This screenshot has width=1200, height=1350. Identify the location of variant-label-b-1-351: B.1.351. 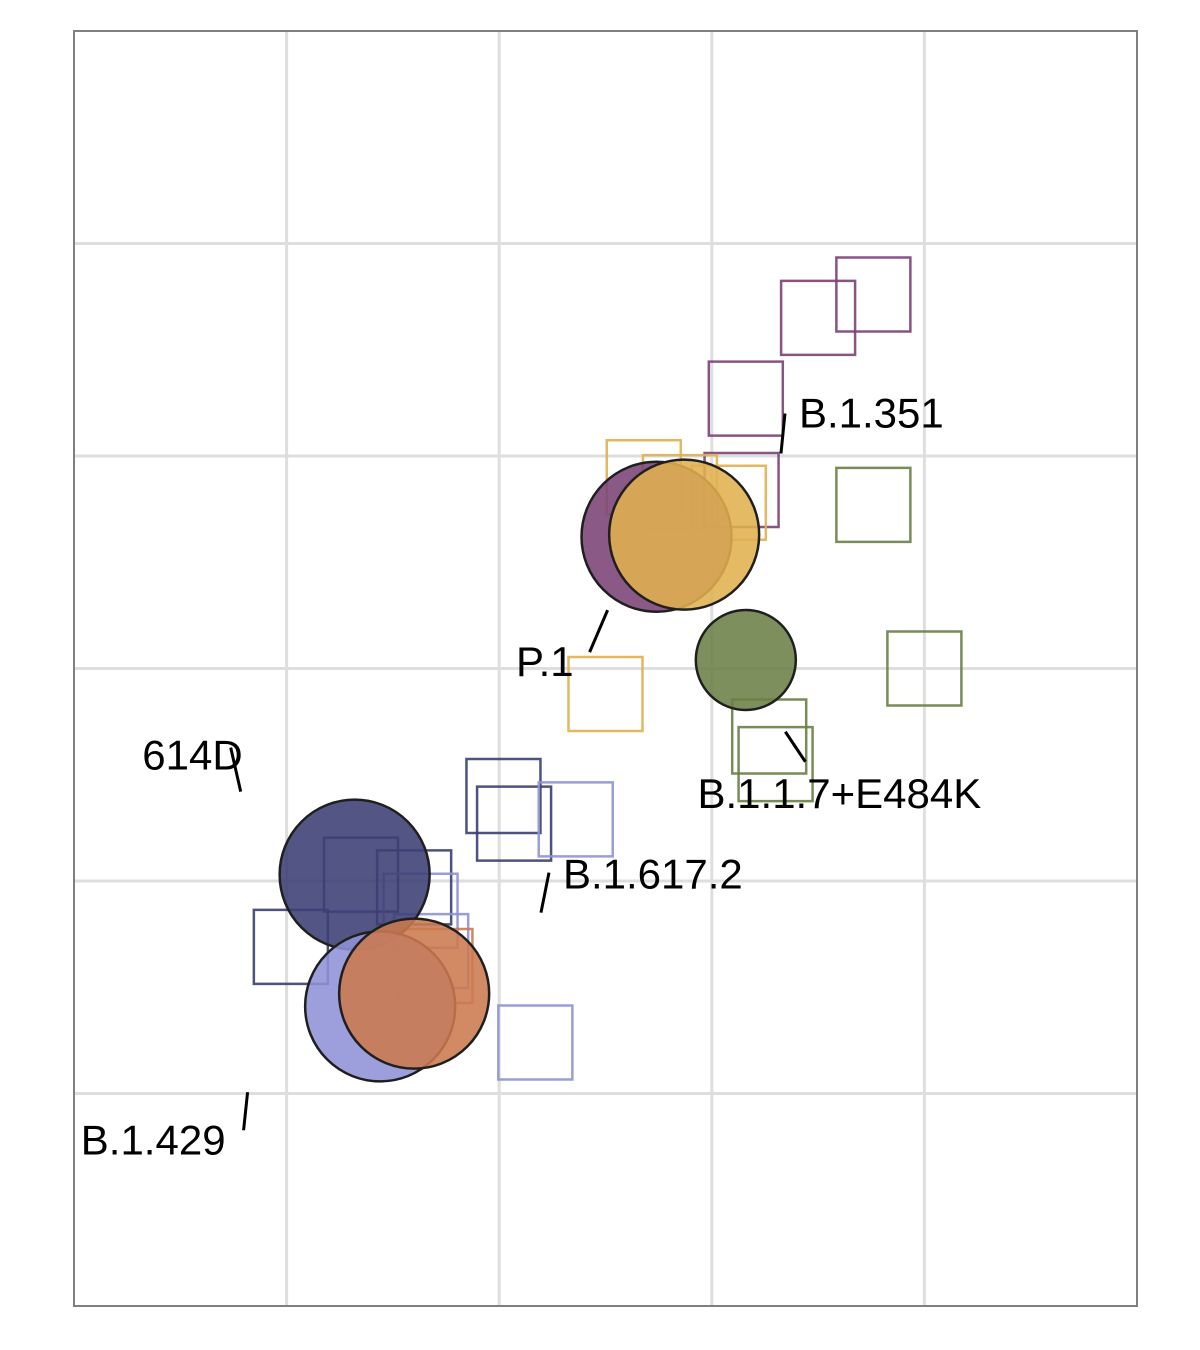
(871, 413).